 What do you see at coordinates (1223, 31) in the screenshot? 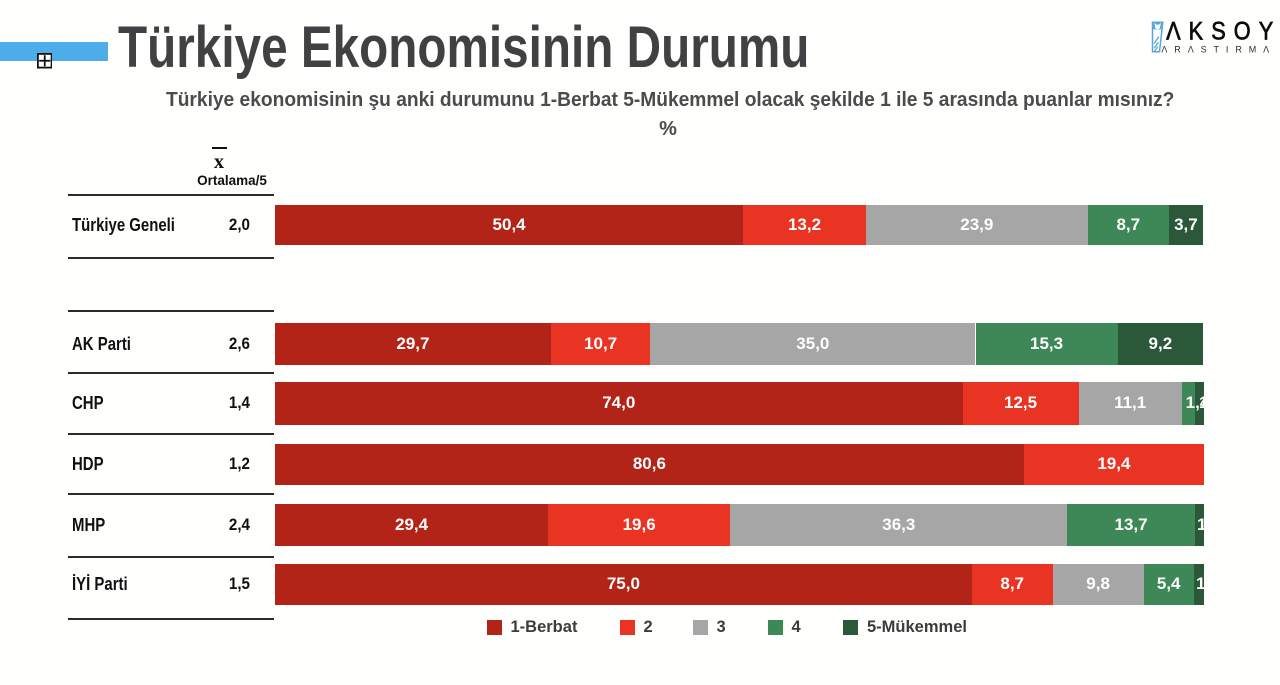
I see `svg-text: ΛKSOY` at bounding box center [1223, 31].